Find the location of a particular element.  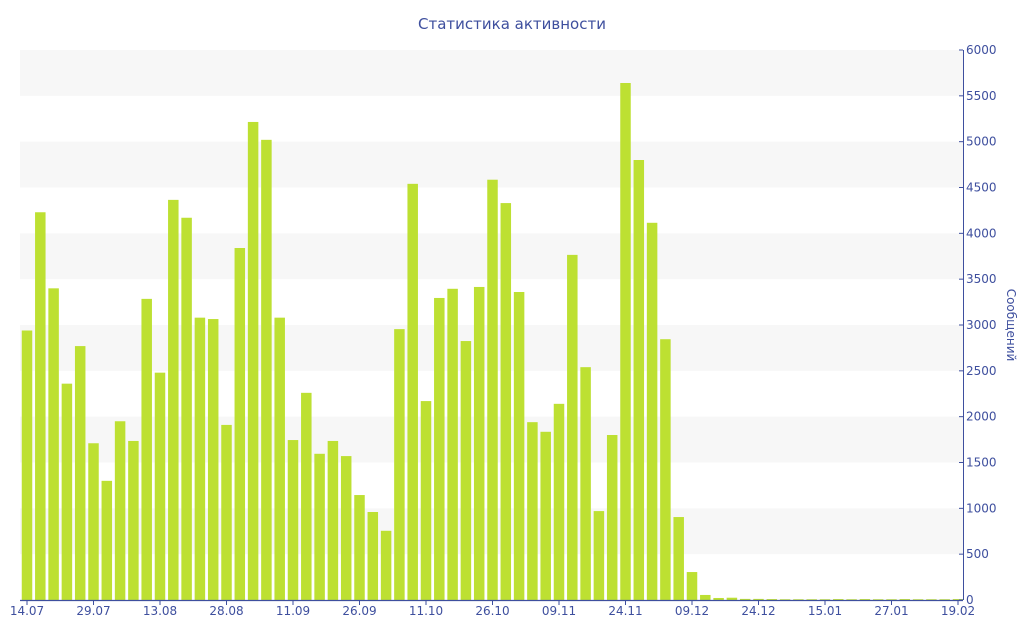

x-tick-label: 29.07 is located at coordinates (93, 611).